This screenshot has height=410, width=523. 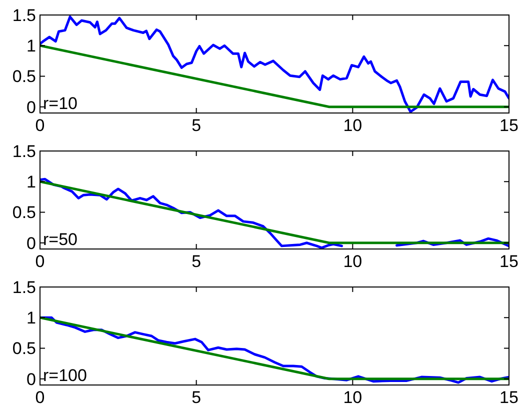 What do you see at coordinates (60, 239) in the screenshot?
I see `annotation: r=50` at bounding box center [60, 239].